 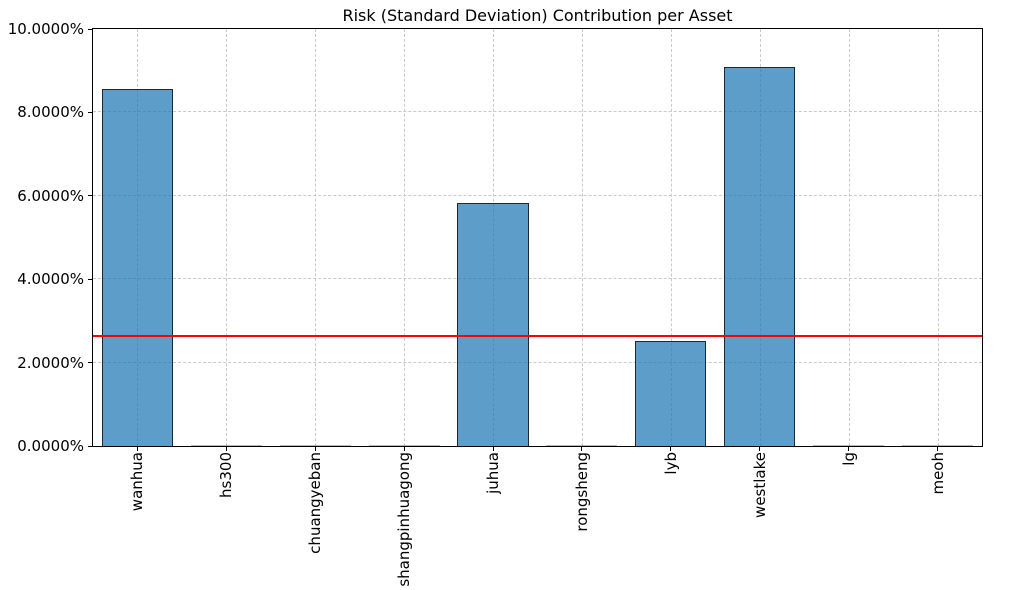 What do you see at coordinates (137, 267) in the screenshot?
I see `bar-wanhua` at bounding box center [137, 267].